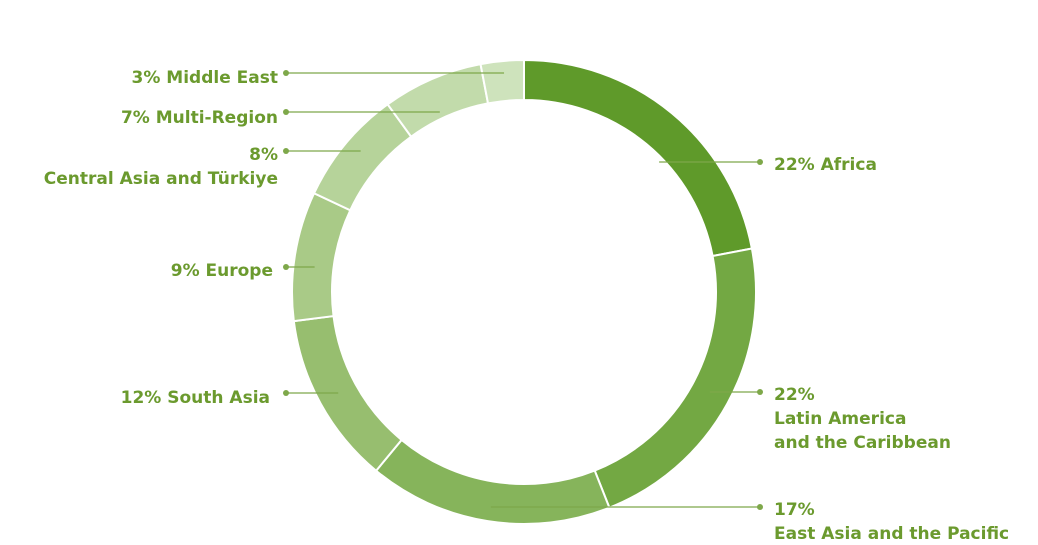 The height and width of the screenshot is (545, 1038). What do you see at coordinates (862, 443) in the screenshot?
I see `label-line: and the Caribbean` at bounding box center [862, 443].